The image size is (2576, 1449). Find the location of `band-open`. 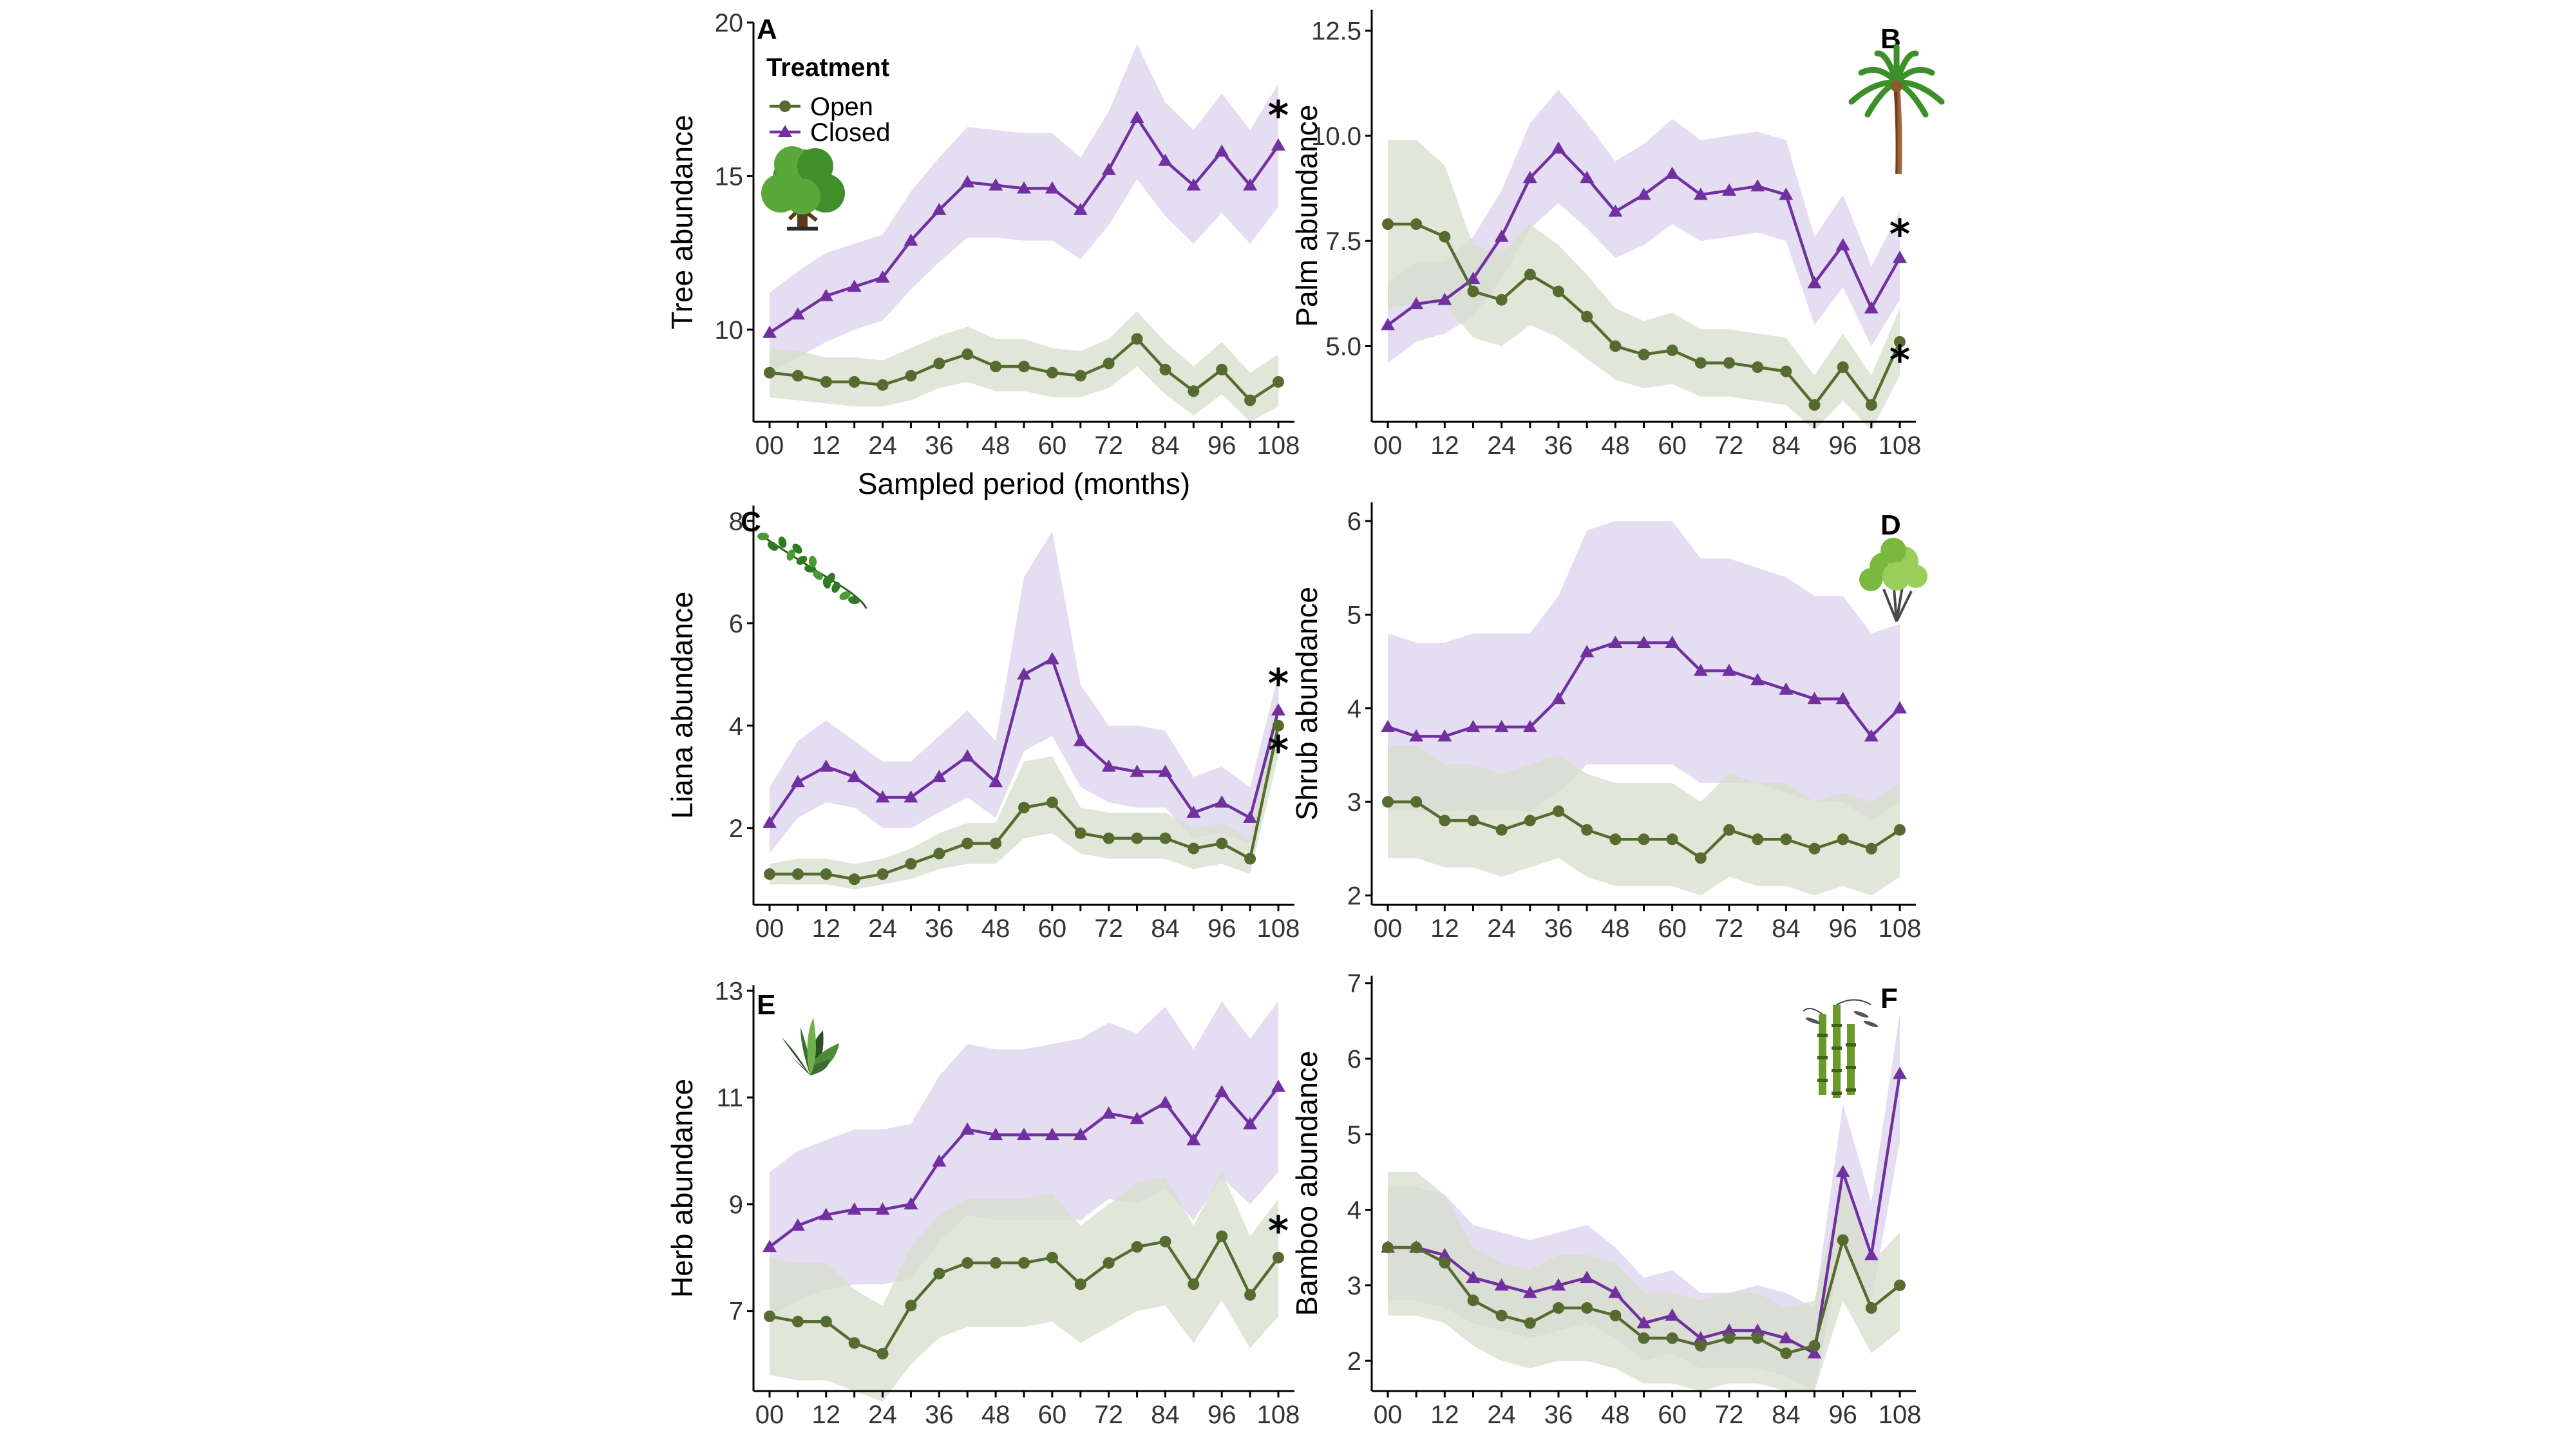

band-open is located at coordinates (1644, 285).